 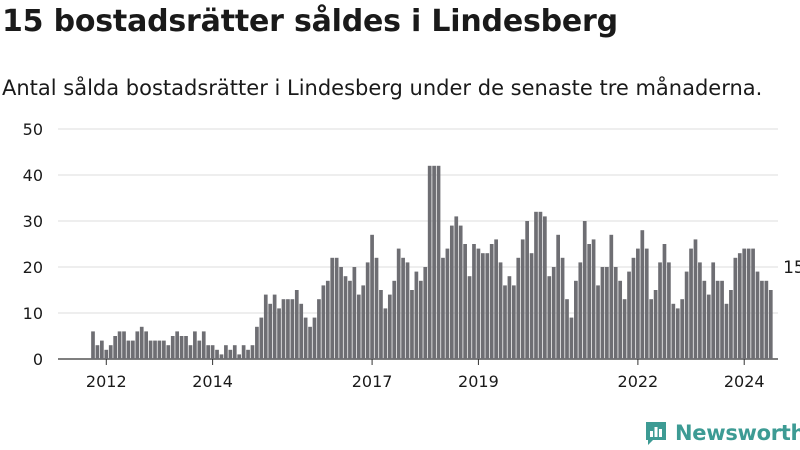 What do you see at coordinates (372, 381) in the screenshot?
I see `x-tick-label: 2017` at bounding box center [372, 381].